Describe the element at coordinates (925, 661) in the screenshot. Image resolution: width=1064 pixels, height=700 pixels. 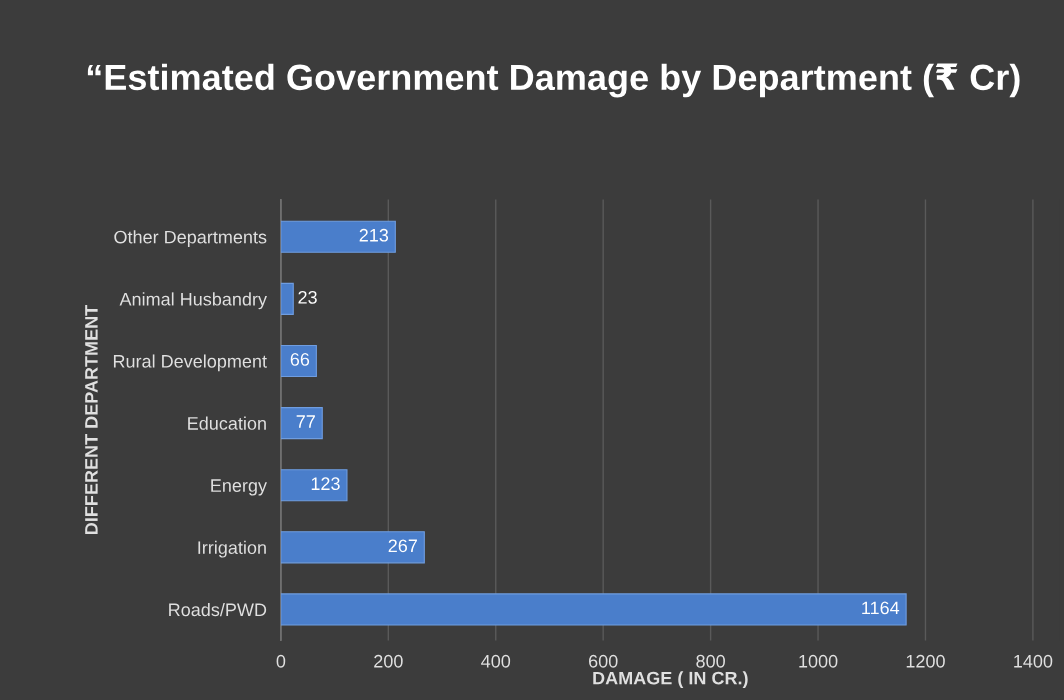
I see `x-tick-label: 1200` at that location.